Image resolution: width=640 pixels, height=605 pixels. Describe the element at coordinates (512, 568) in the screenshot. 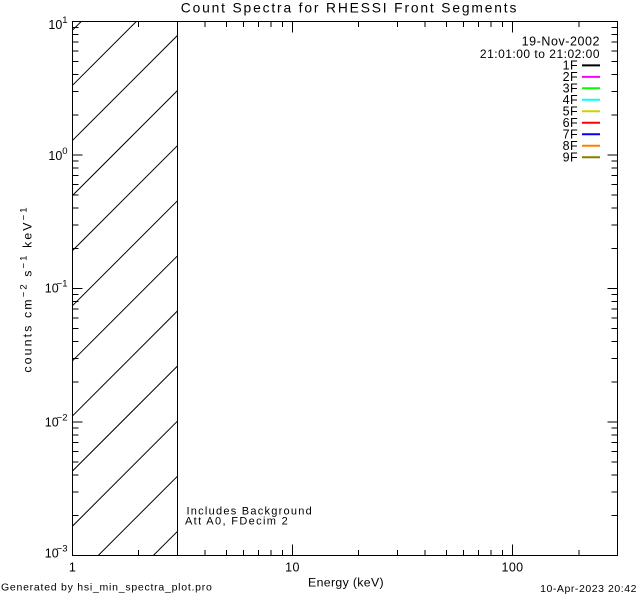

I see `svg-text: 100` at that location.